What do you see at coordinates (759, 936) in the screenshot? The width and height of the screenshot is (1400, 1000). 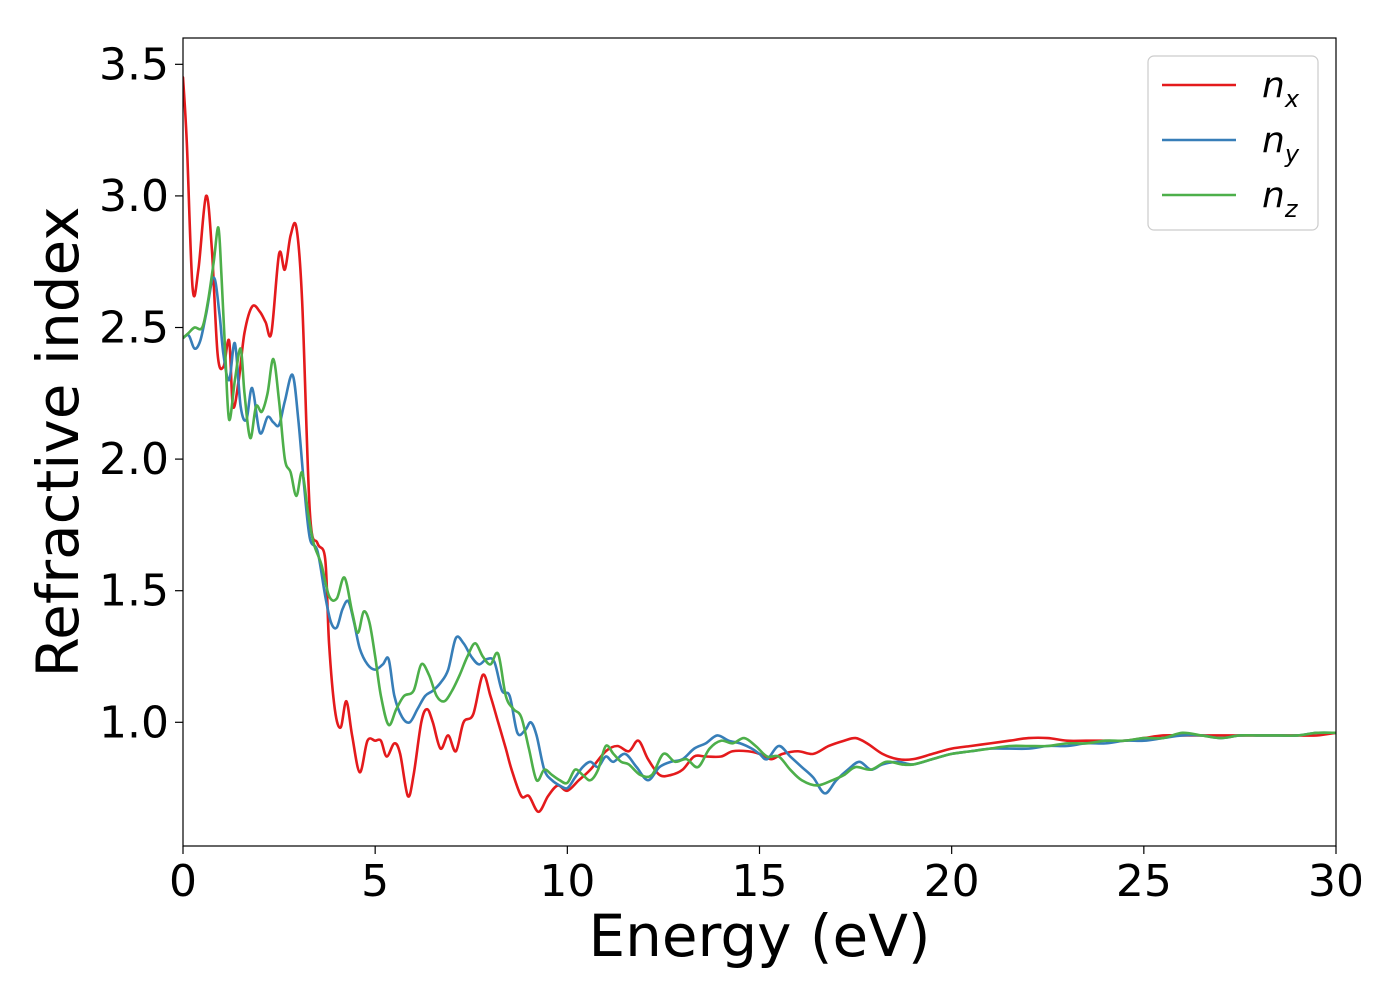 I see `x-axis-label: Energy (eV)` at bounding box center [759, 936].